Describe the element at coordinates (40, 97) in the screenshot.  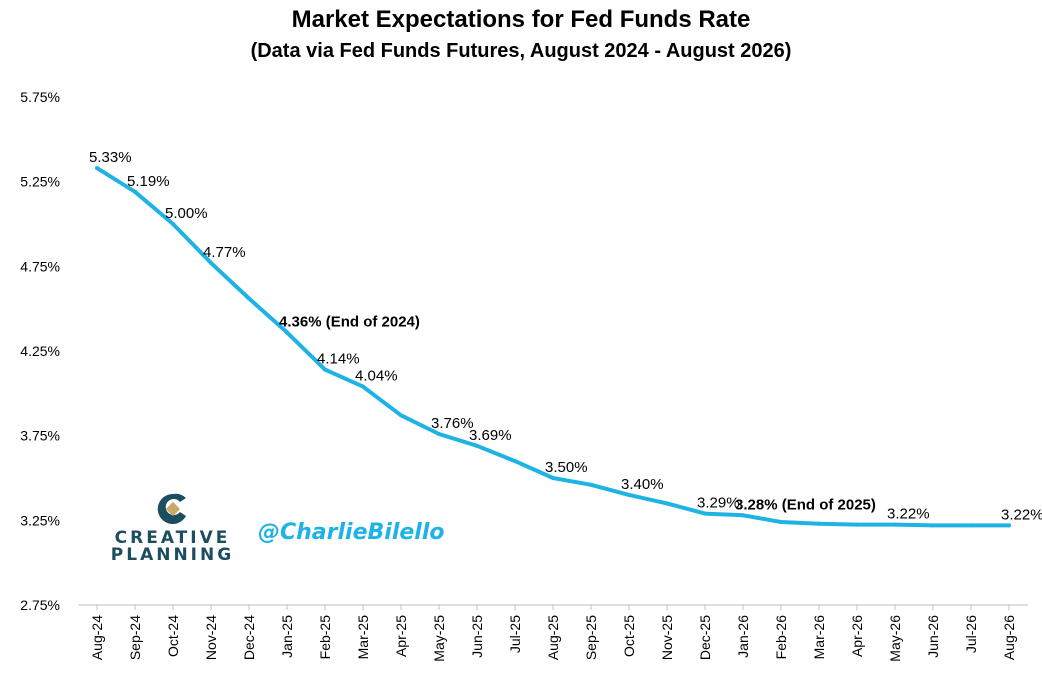
I see `y-tick-label: 5.75%` at that location.